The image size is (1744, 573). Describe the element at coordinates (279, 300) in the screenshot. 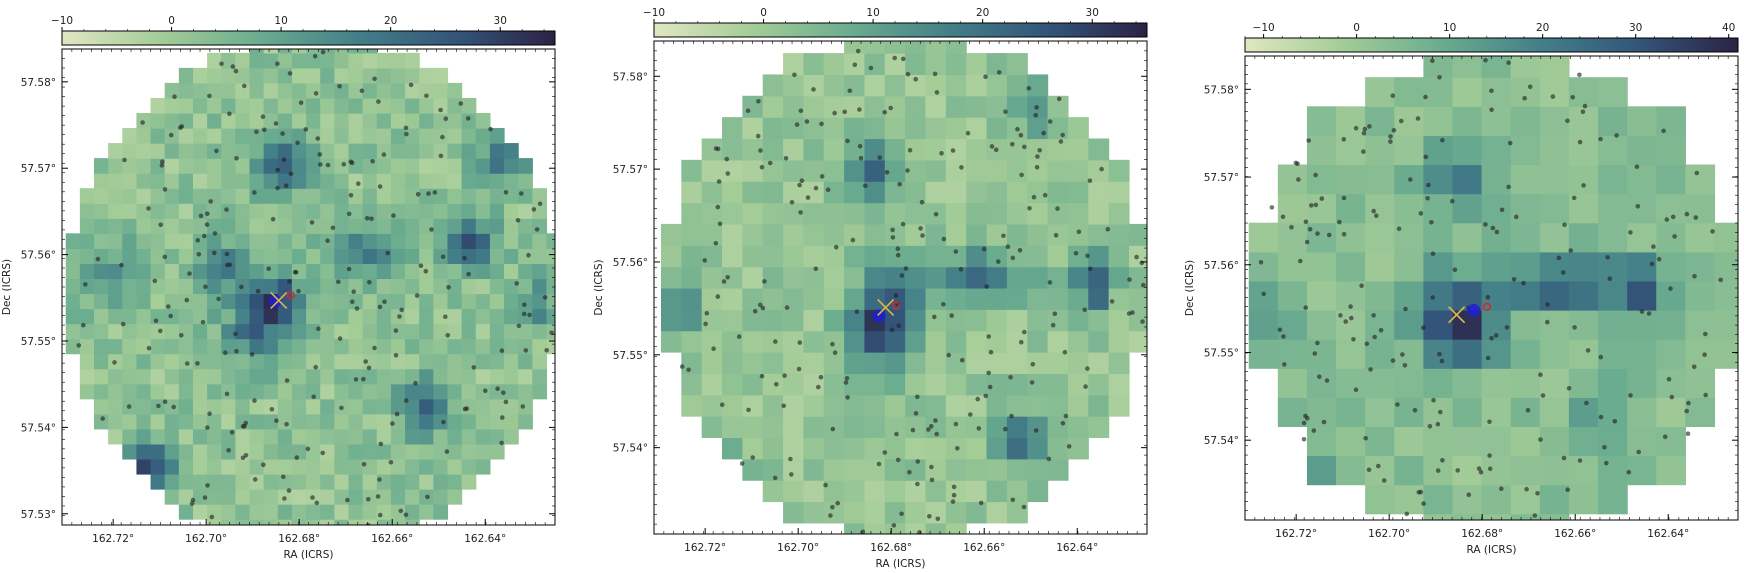

I see `yellow-cross-marker` at that location.